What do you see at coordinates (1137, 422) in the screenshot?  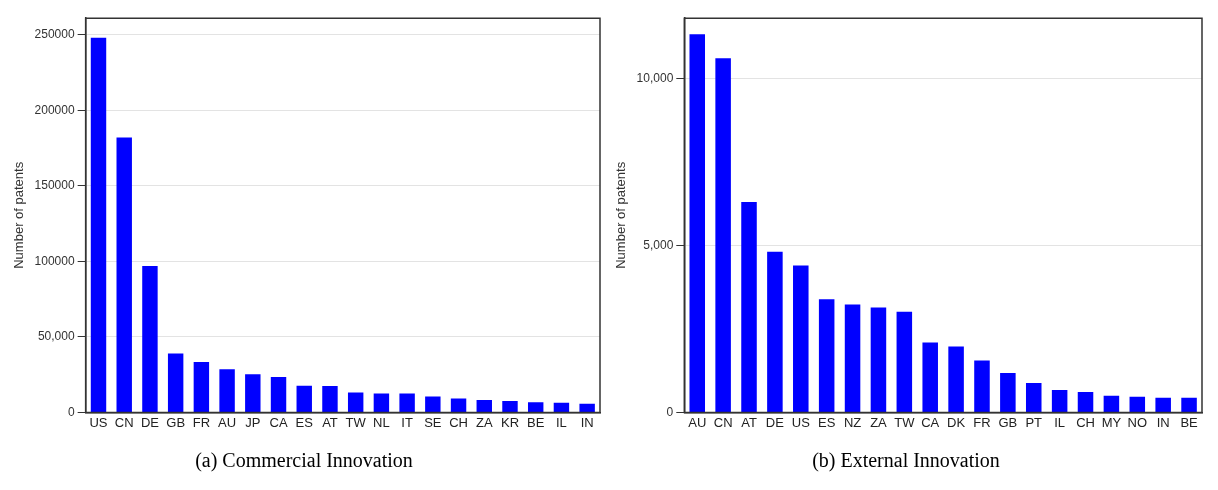 I see `x-tick-label: NO` at bounding box center [1137, 422].